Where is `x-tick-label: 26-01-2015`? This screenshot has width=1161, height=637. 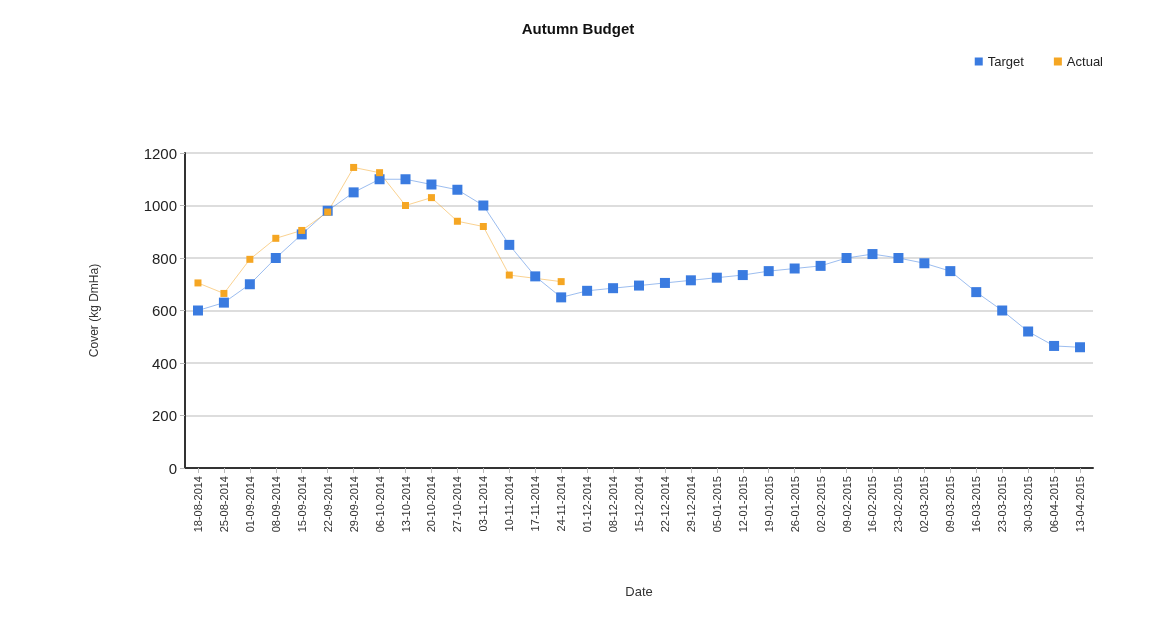
x-tick-label: 26-01-2015 is located at coordinates (794, 504).